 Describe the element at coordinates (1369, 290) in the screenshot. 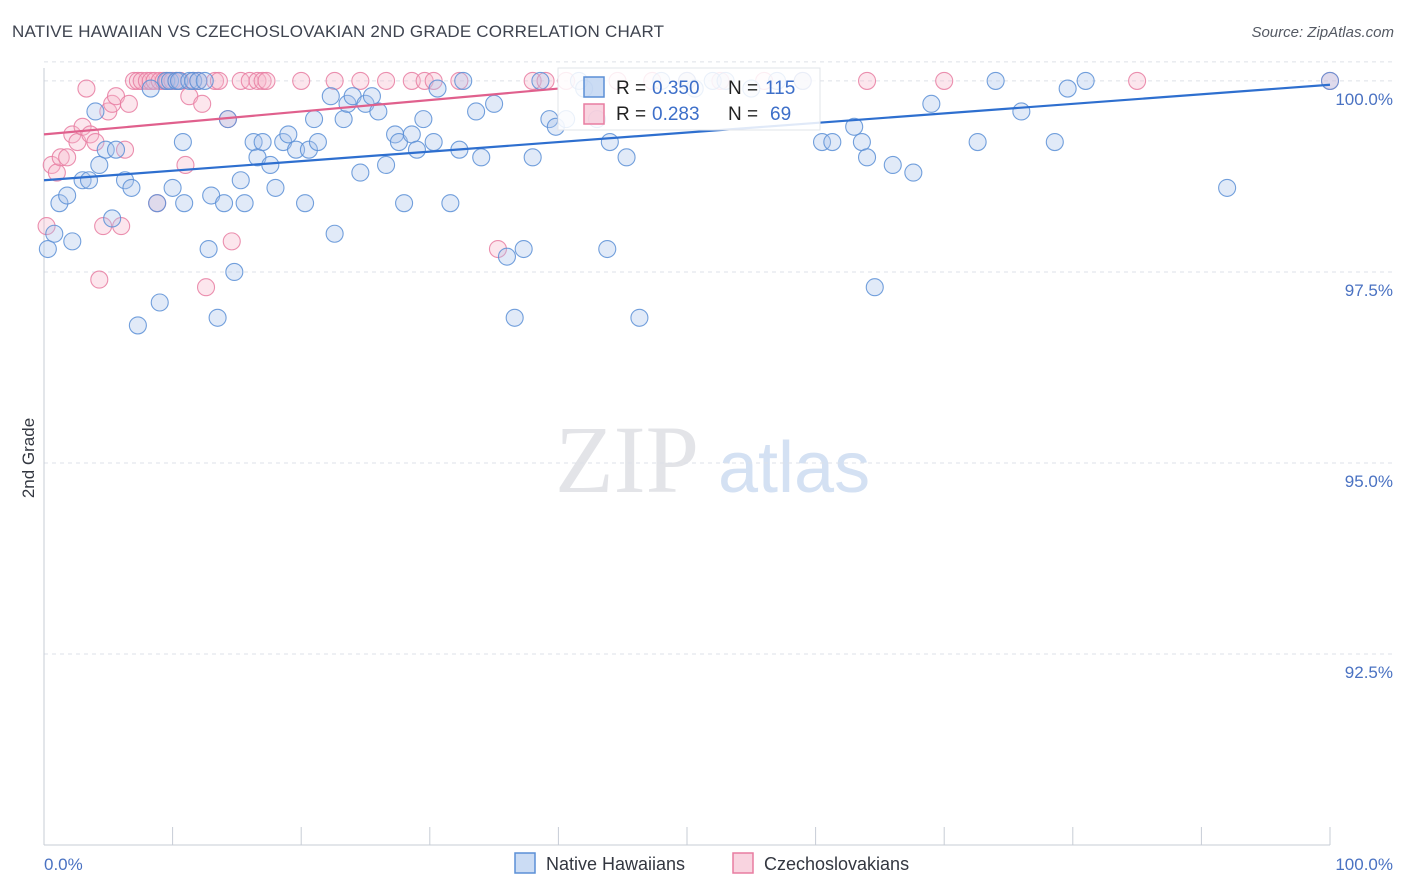

I see `y-tick-label: 97.5%` at that location.